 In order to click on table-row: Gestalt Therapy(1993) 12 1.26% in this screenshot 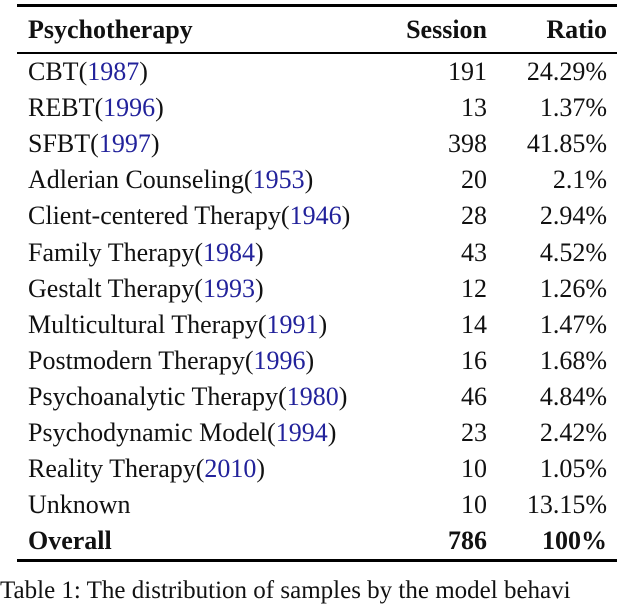, I will do `click(317, 289)`.